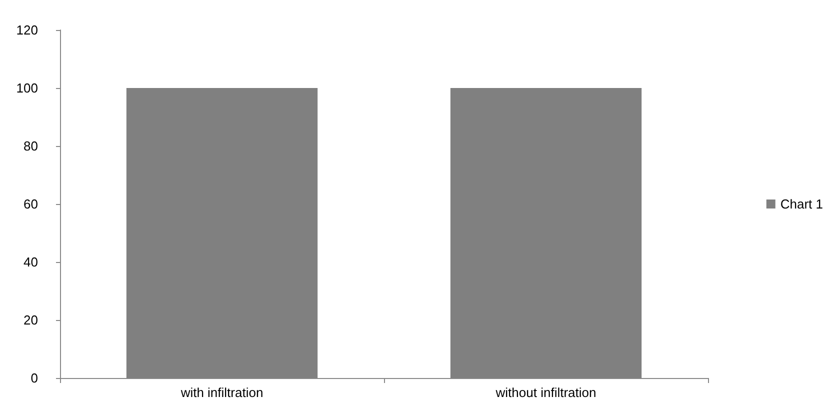 The width and height of the screenshot is (836, 408). Describe the element at coordinates (31, 146) in the screenshot. I see `y-tick-label: 80` at that location.